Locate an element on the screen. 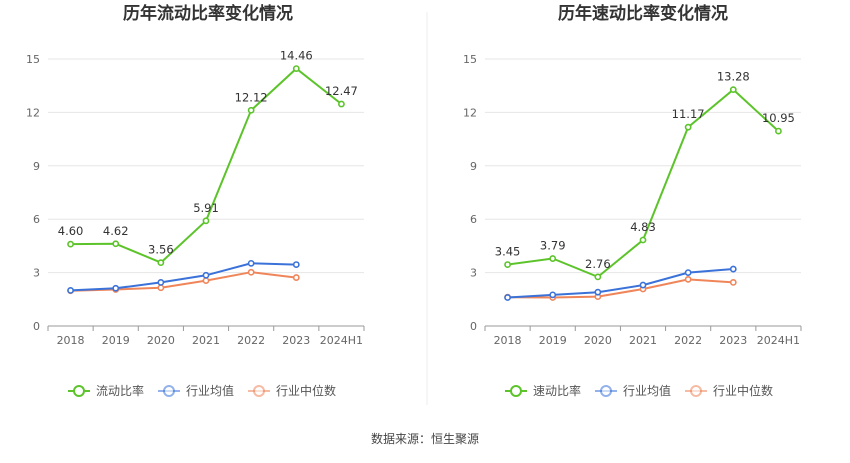 This screenshot has height=463, width=850. chart-title: 历年流动比率变化情况 is located at coordinates (208, 13).